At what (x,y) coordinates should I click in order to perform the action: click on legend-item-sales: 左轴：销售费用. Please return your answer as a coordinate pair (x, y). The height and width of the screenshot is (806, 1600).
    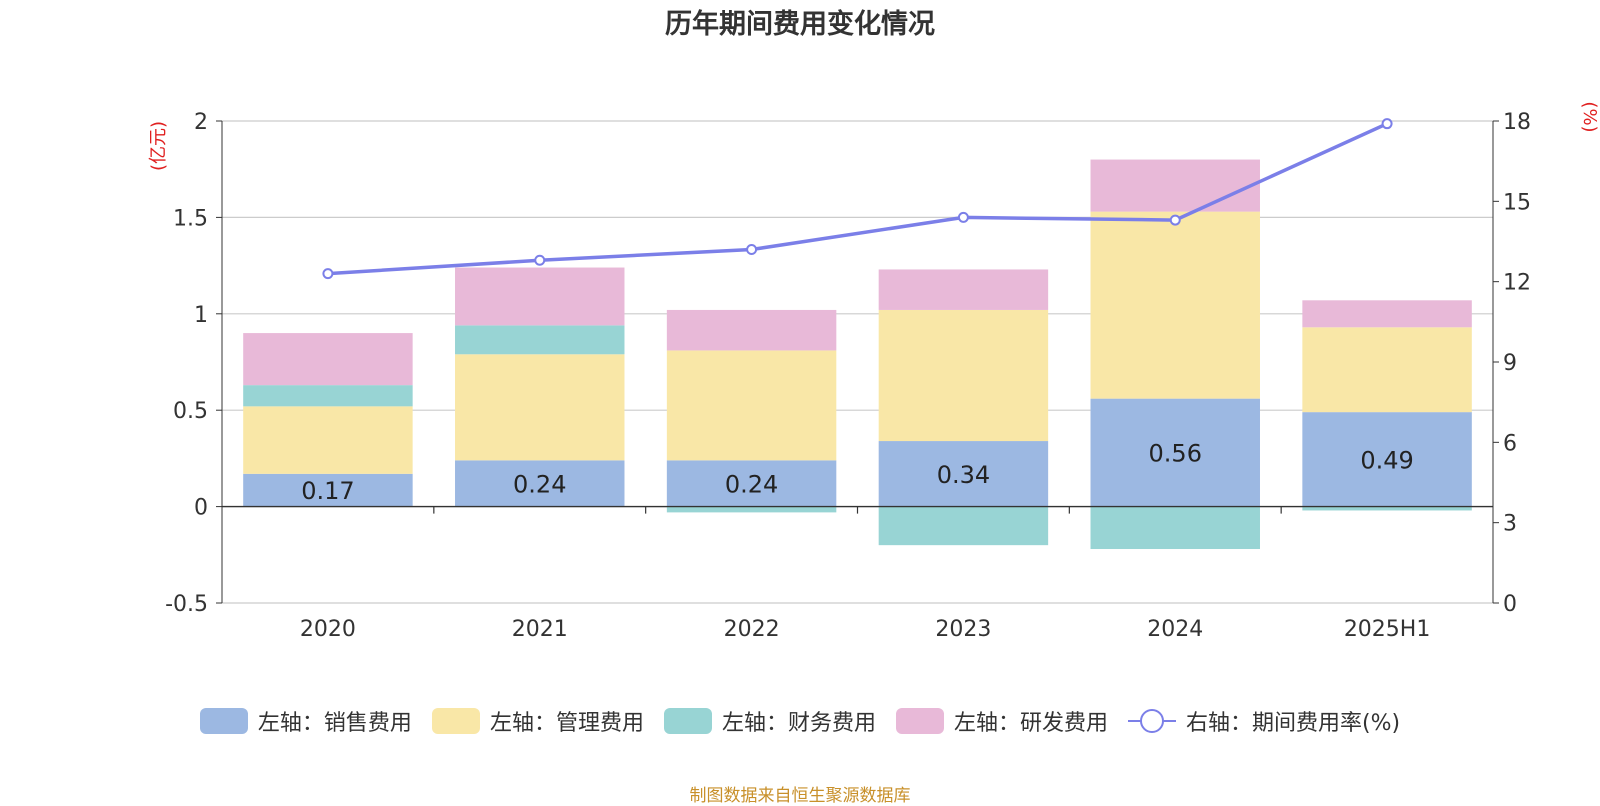
    Looking at the image, I should click on (305, 721).